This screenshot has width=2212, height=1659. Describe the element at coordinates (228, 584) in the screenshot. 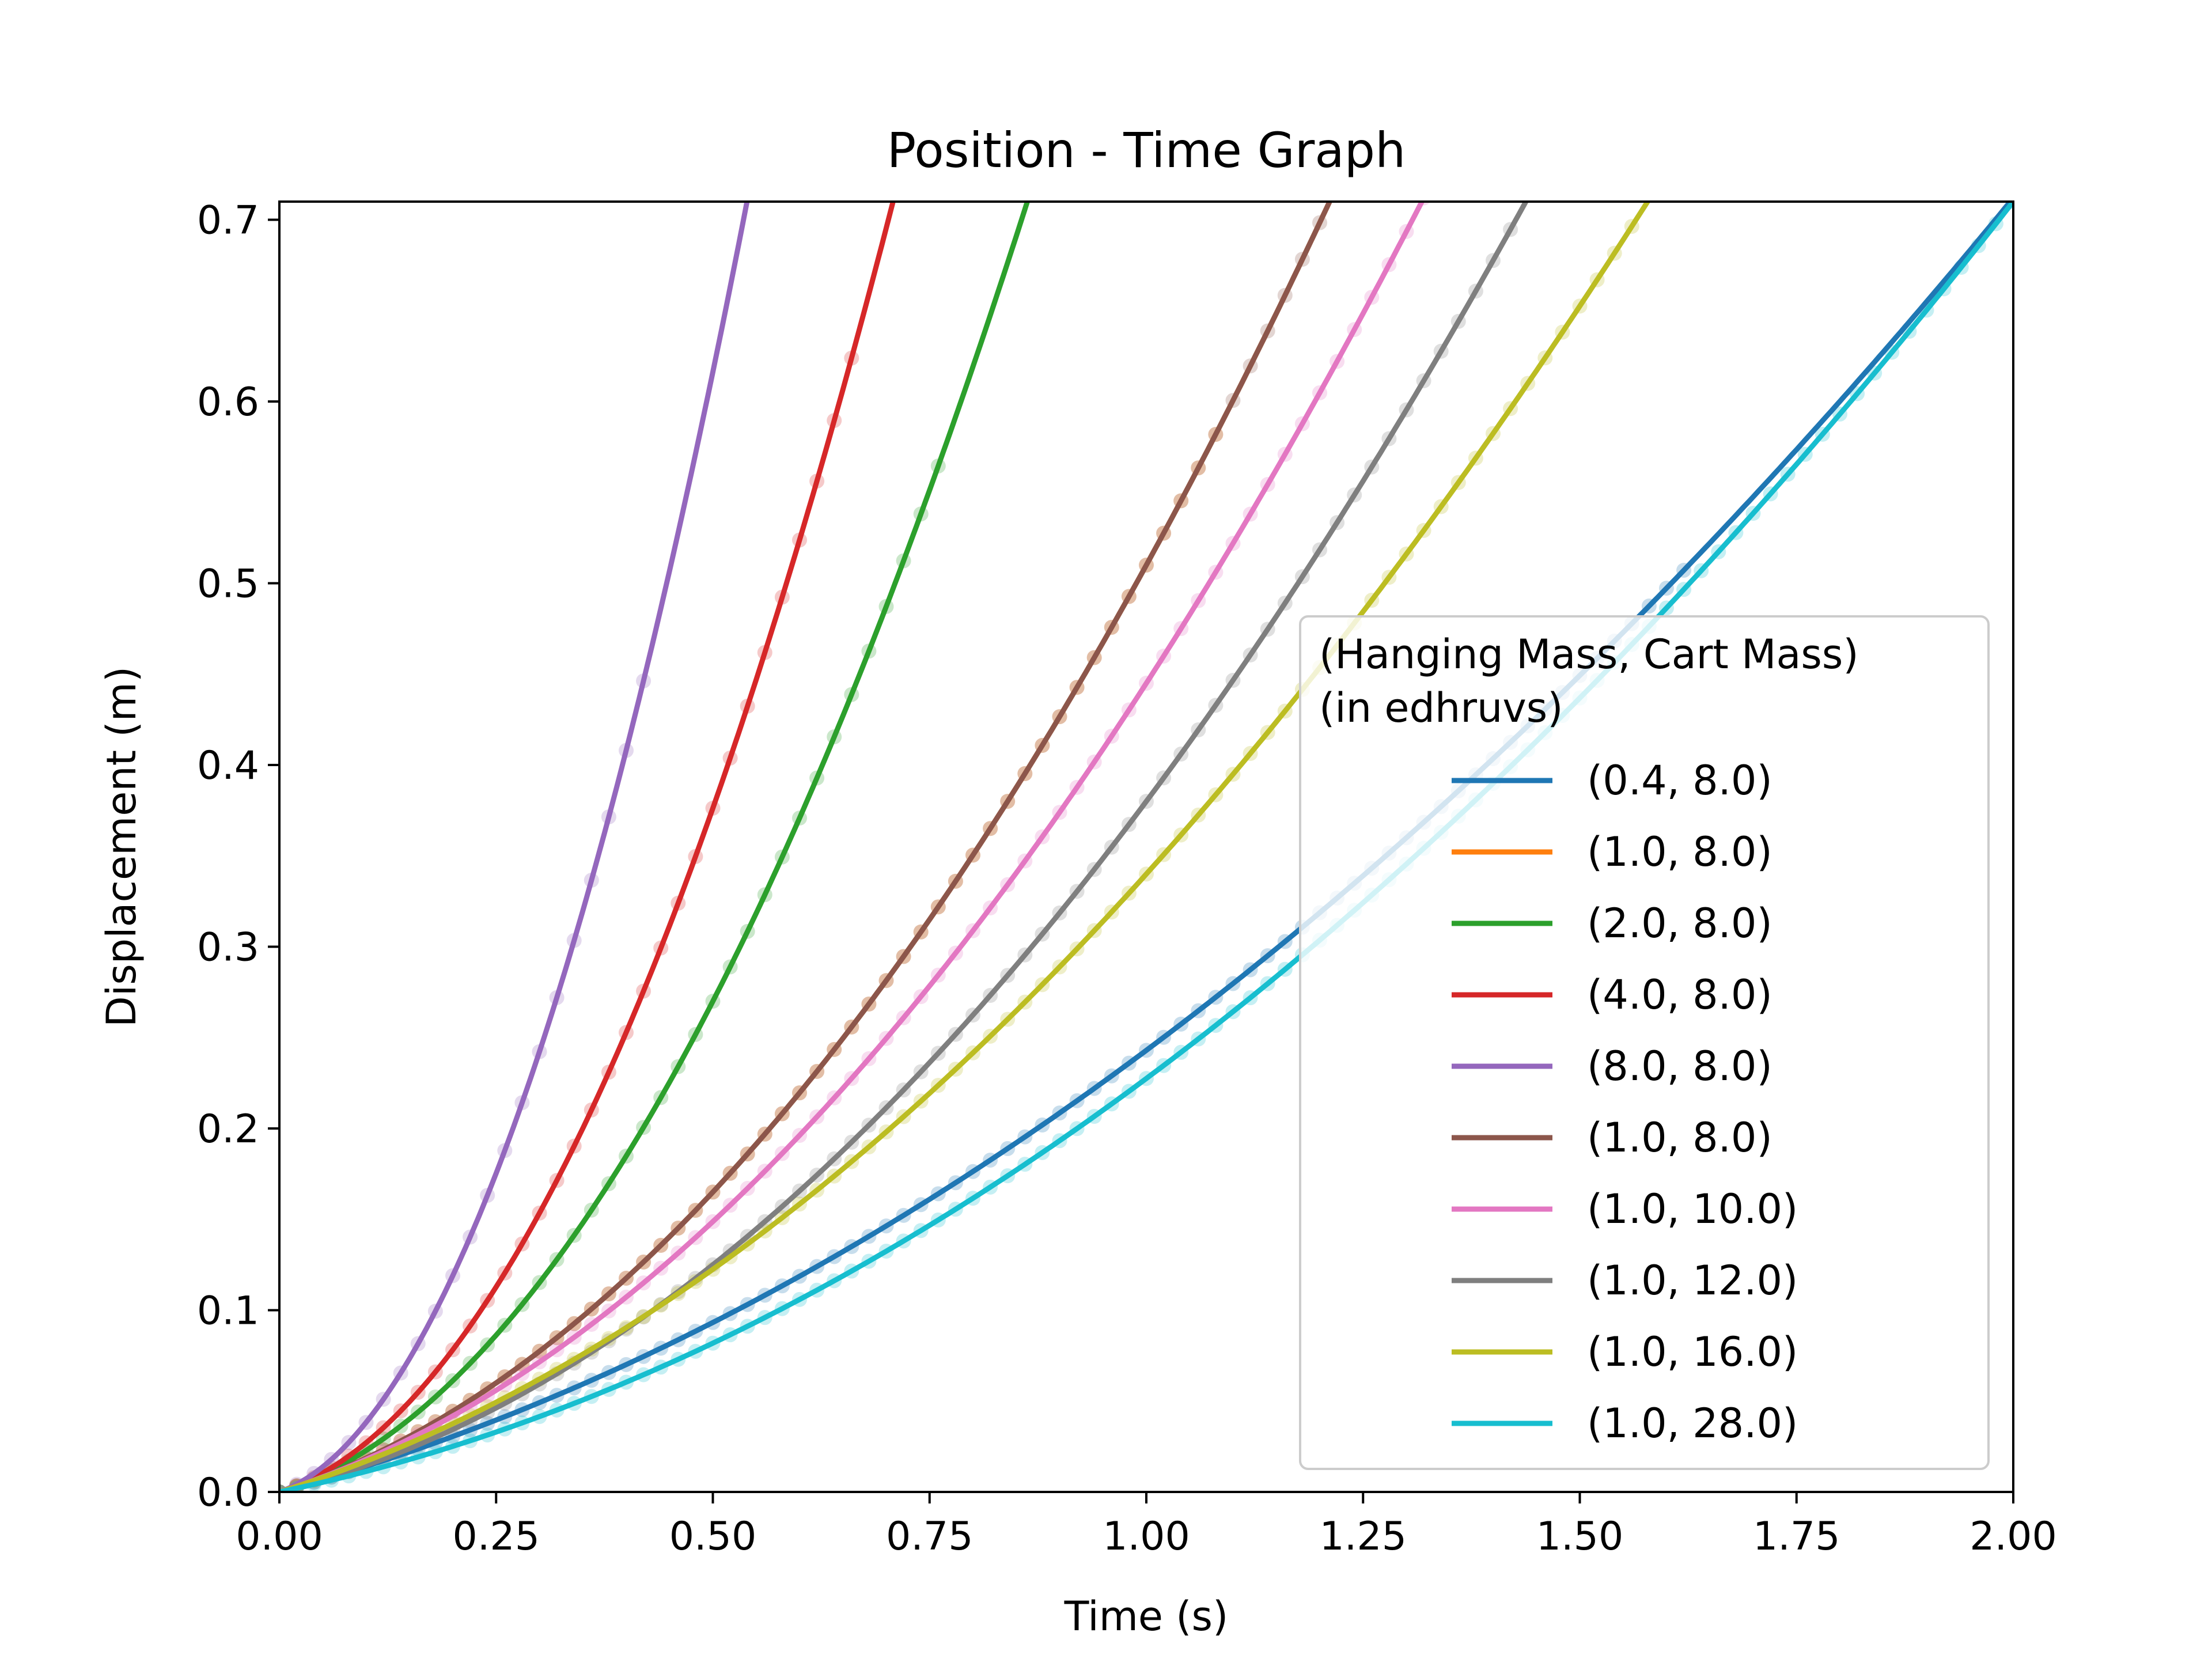

I see `y-tick-label: 0.5` at that location.